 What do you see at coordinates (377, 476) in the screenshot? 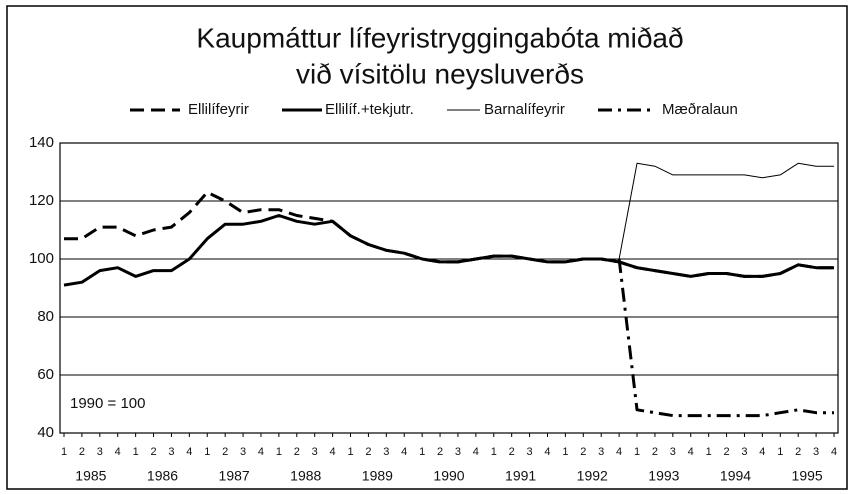
I see `year-label: 1989` at bounding box center [377, 476].